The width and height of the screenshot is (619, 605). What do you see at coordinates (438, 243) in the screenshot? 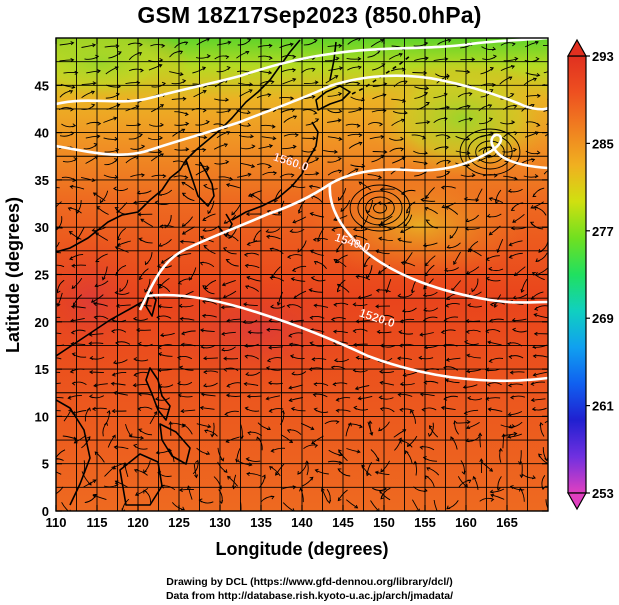
I see `contour-1540b` at bounding box center [438, 243].